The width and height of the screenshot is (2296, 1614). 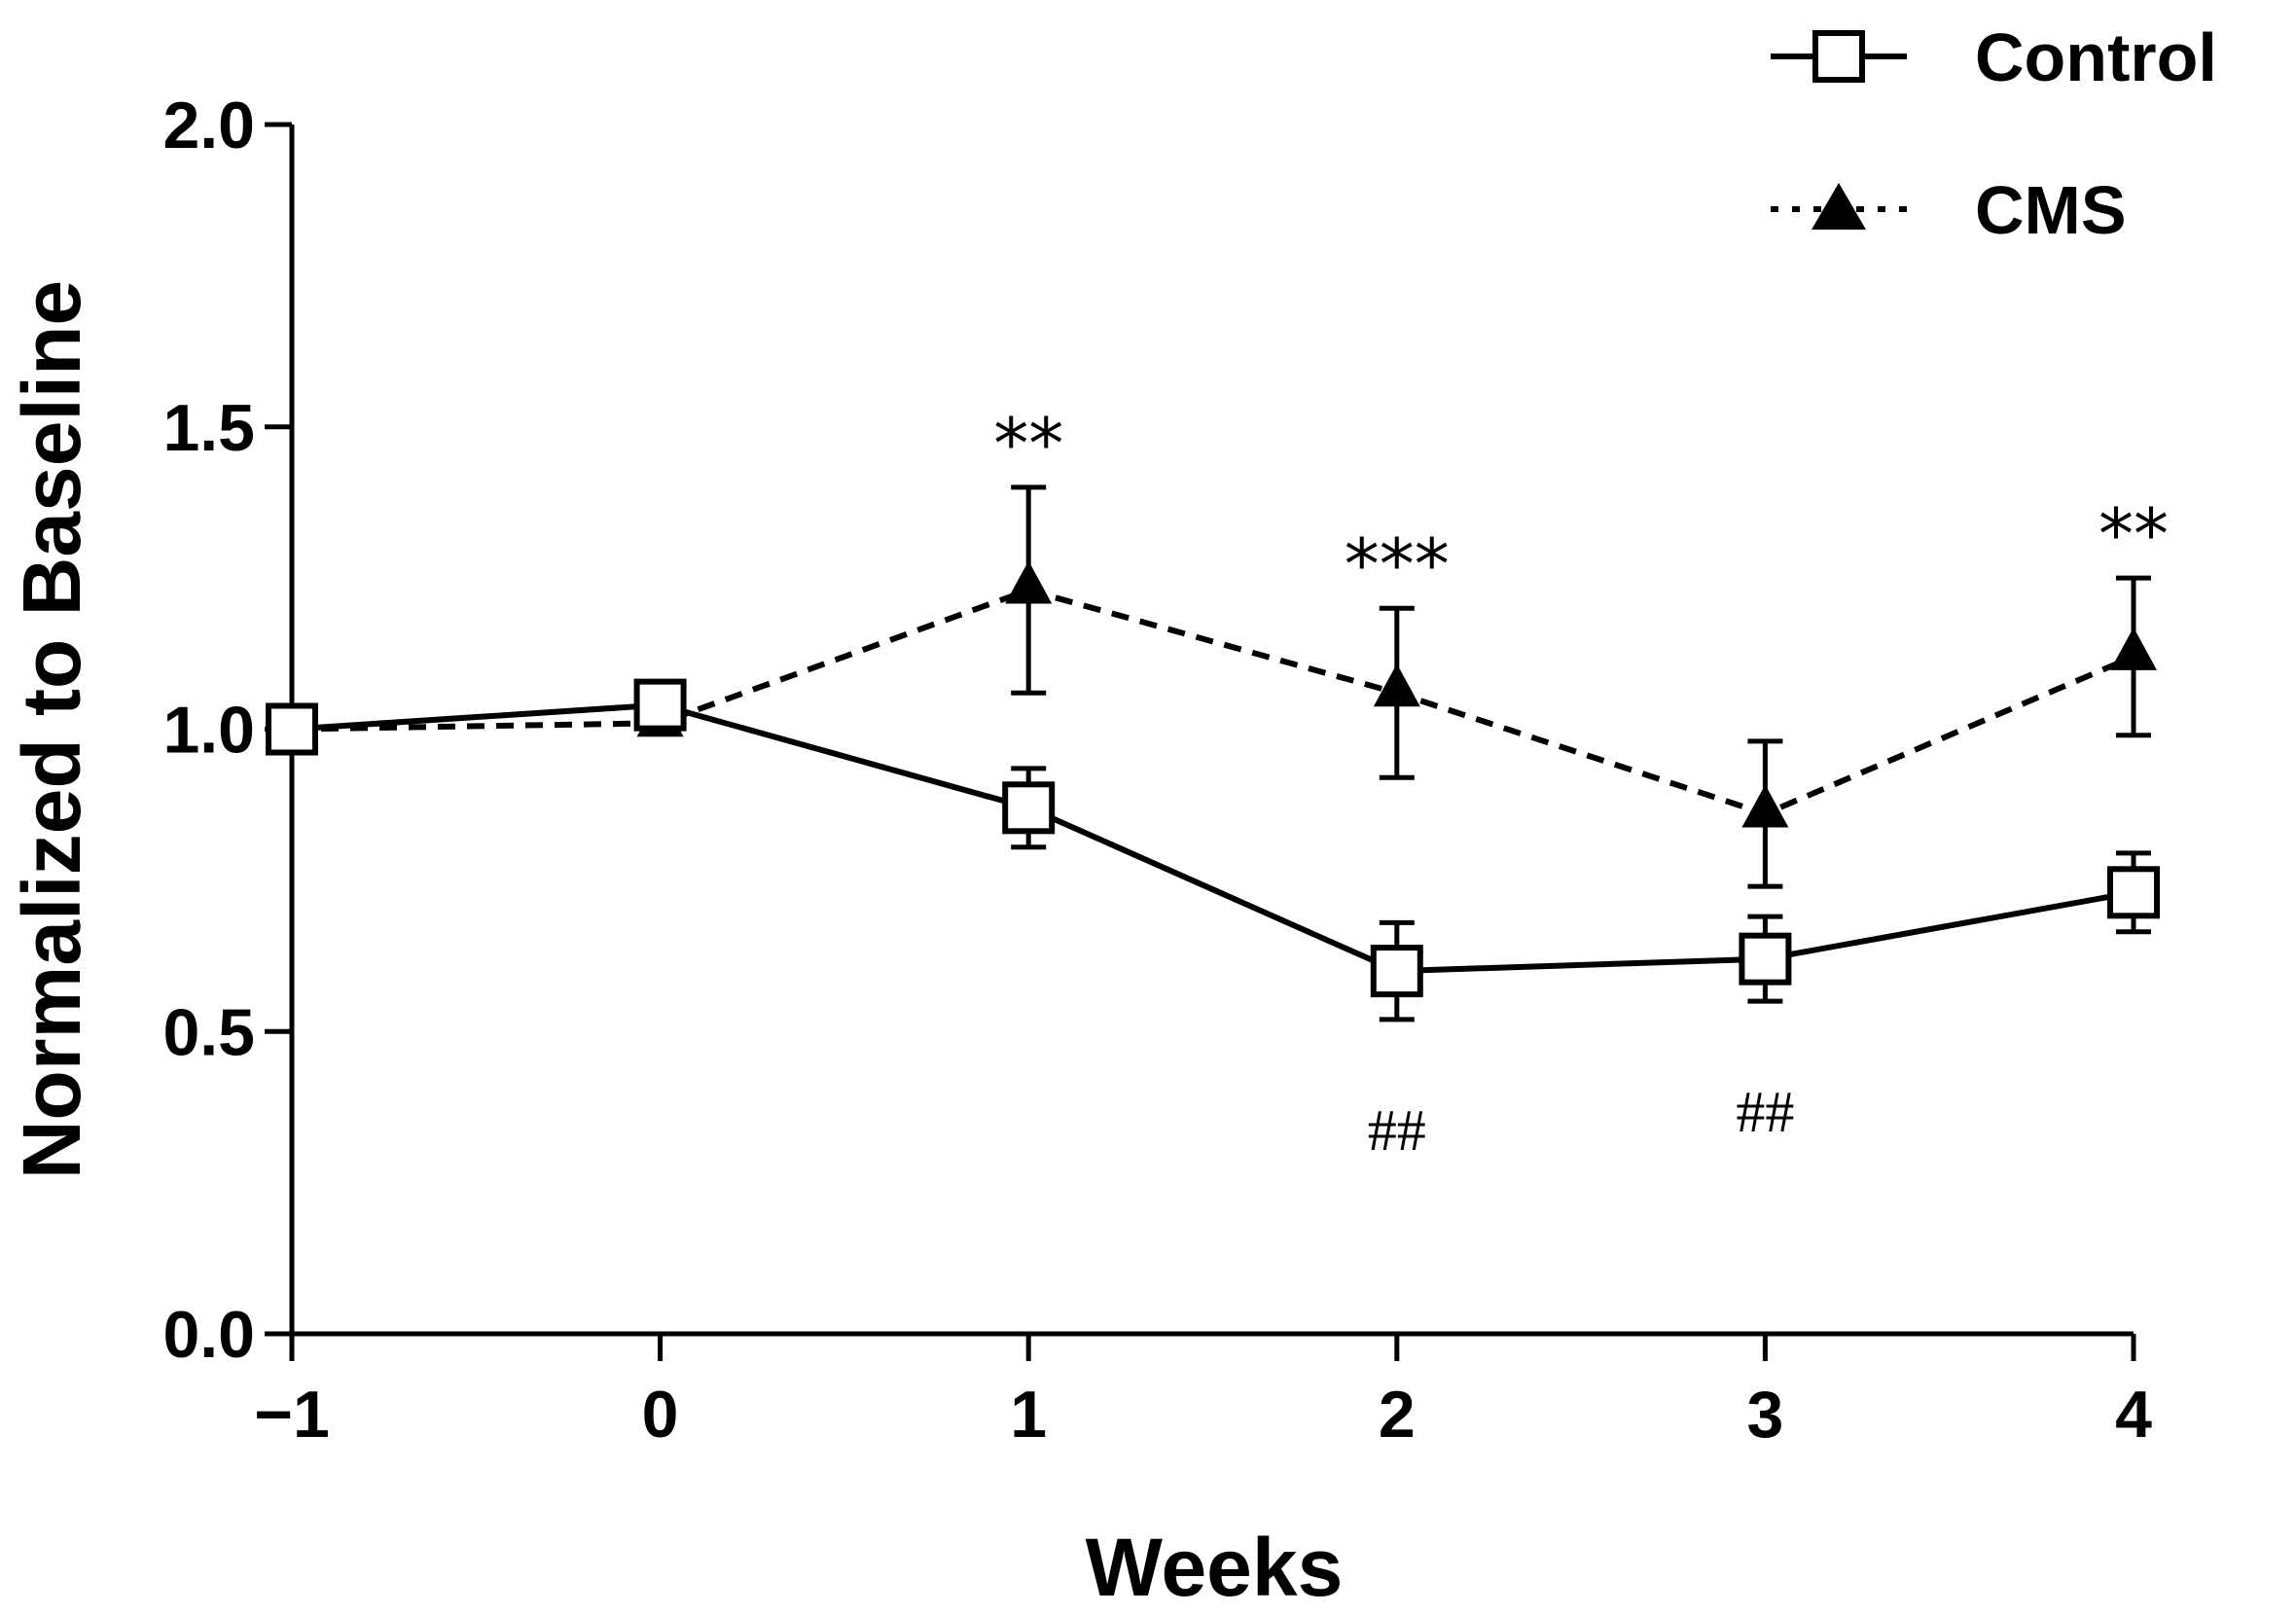 I want to click on y-tick-label: 2.0, so click(x=208, y=125).